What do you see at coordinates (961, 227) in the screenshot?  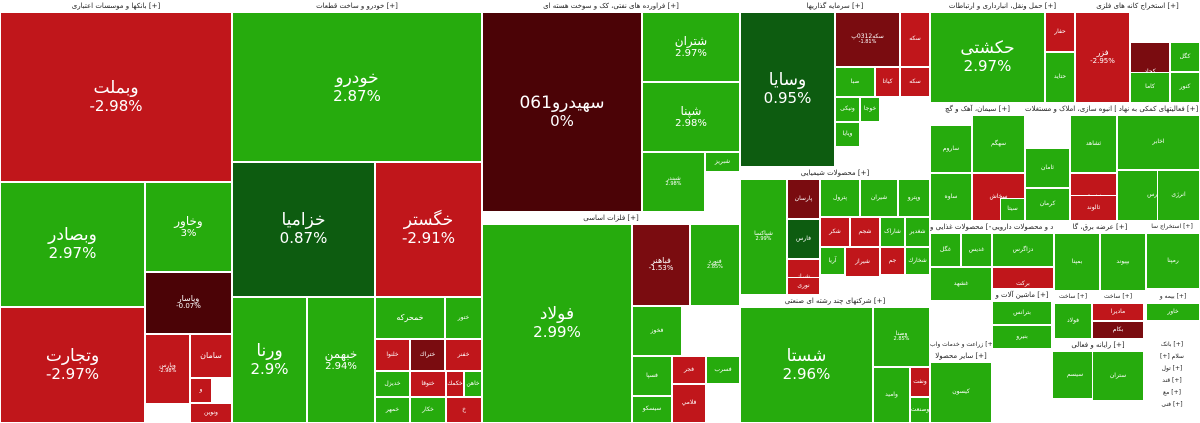 I see `sector-header: محصولات غذایی و [+]` at bounding box center [961, 227].